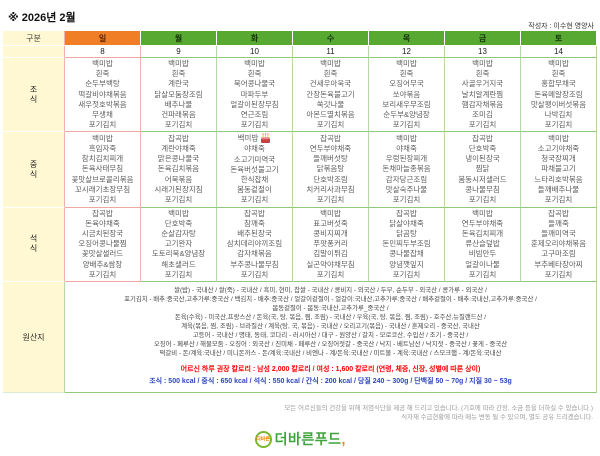  What do you see at coordinates (102, 179) in the screenshot?
I see `menu-item: 꽃맛살브로콜리볶음` at bounding box center [102, 179].